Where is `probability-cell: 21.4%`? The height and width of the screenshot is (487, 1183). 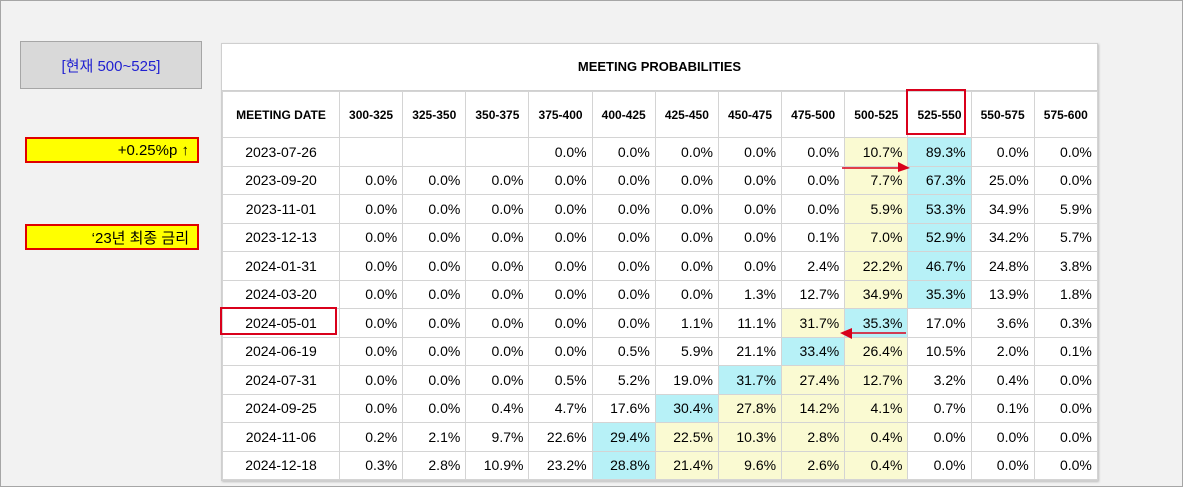
probability-cell: 21.4% is located at coordinates (686, 465).